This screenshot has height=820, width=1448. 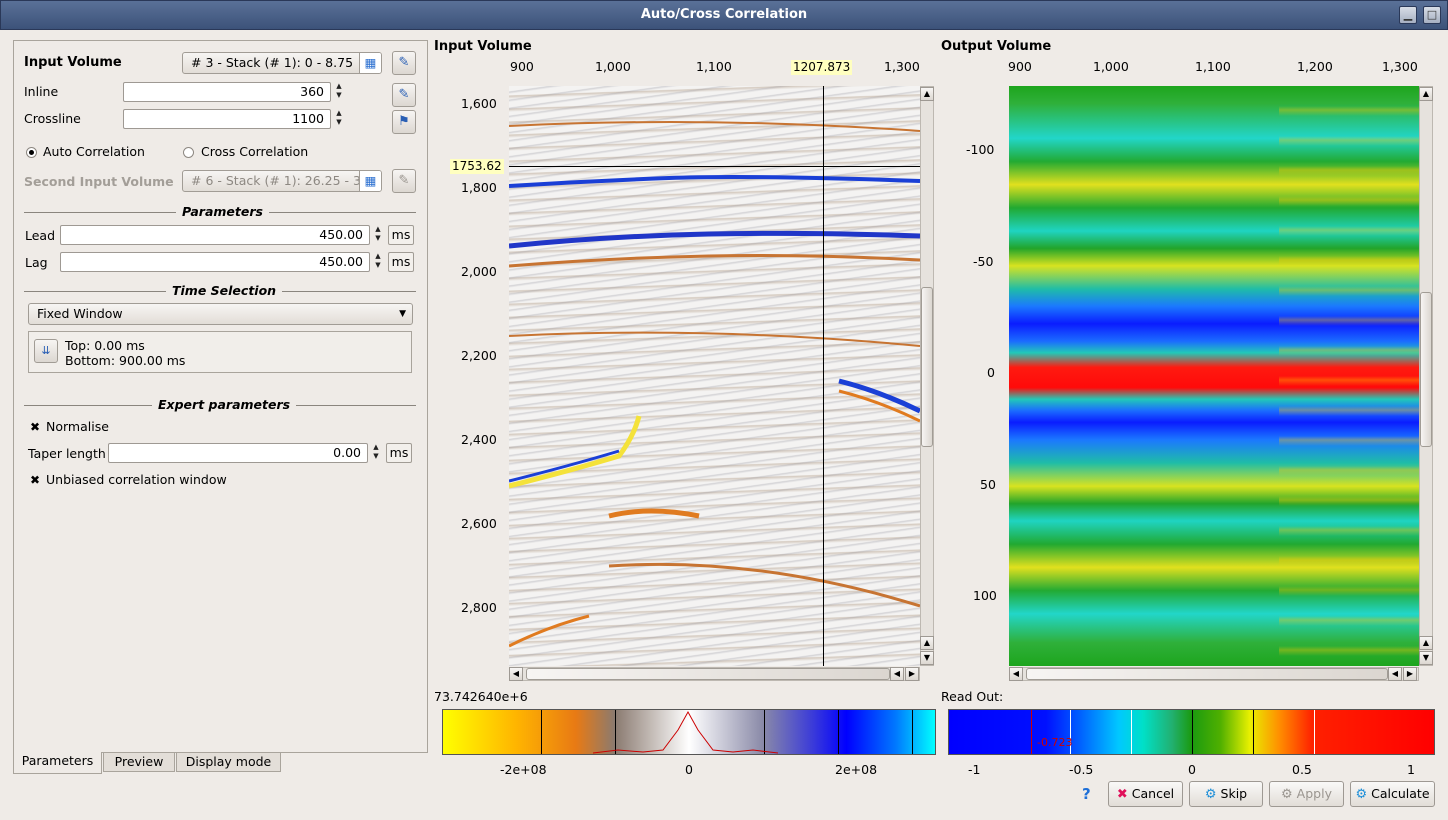 What do you see at coordinates (483, 46) in the screenshot?
I see `input-viewer-title: Input Volume` at bounding box center [483, 46].